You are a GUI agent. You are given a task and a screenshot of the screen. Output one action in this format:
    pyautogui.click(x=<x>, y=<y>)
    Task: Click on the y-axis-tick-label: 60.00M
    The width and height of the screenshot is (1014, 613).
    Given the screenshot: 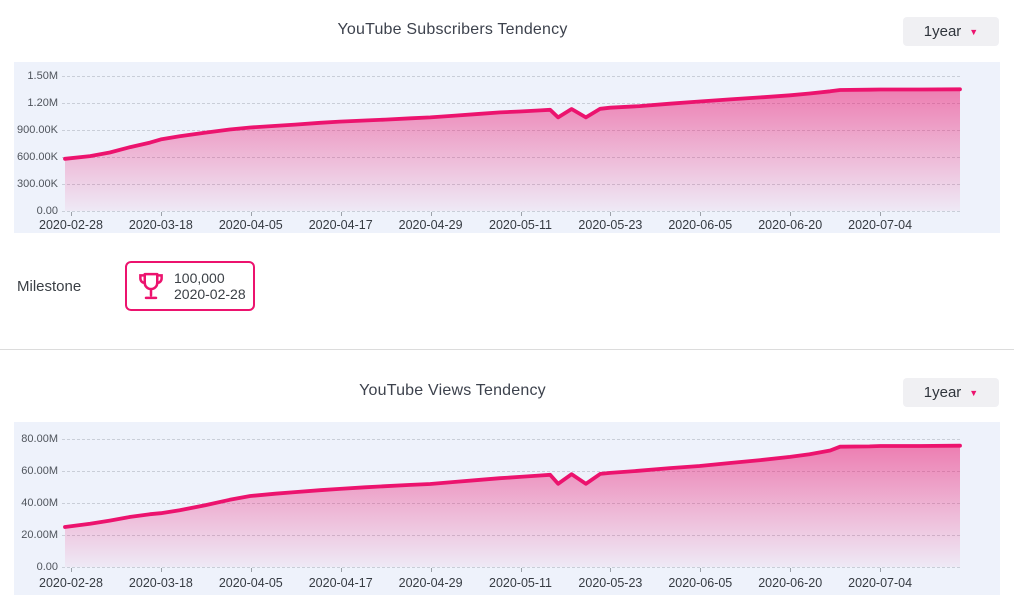 What is the action you would take?
    pyautogui.click(x=39, y=471)
    